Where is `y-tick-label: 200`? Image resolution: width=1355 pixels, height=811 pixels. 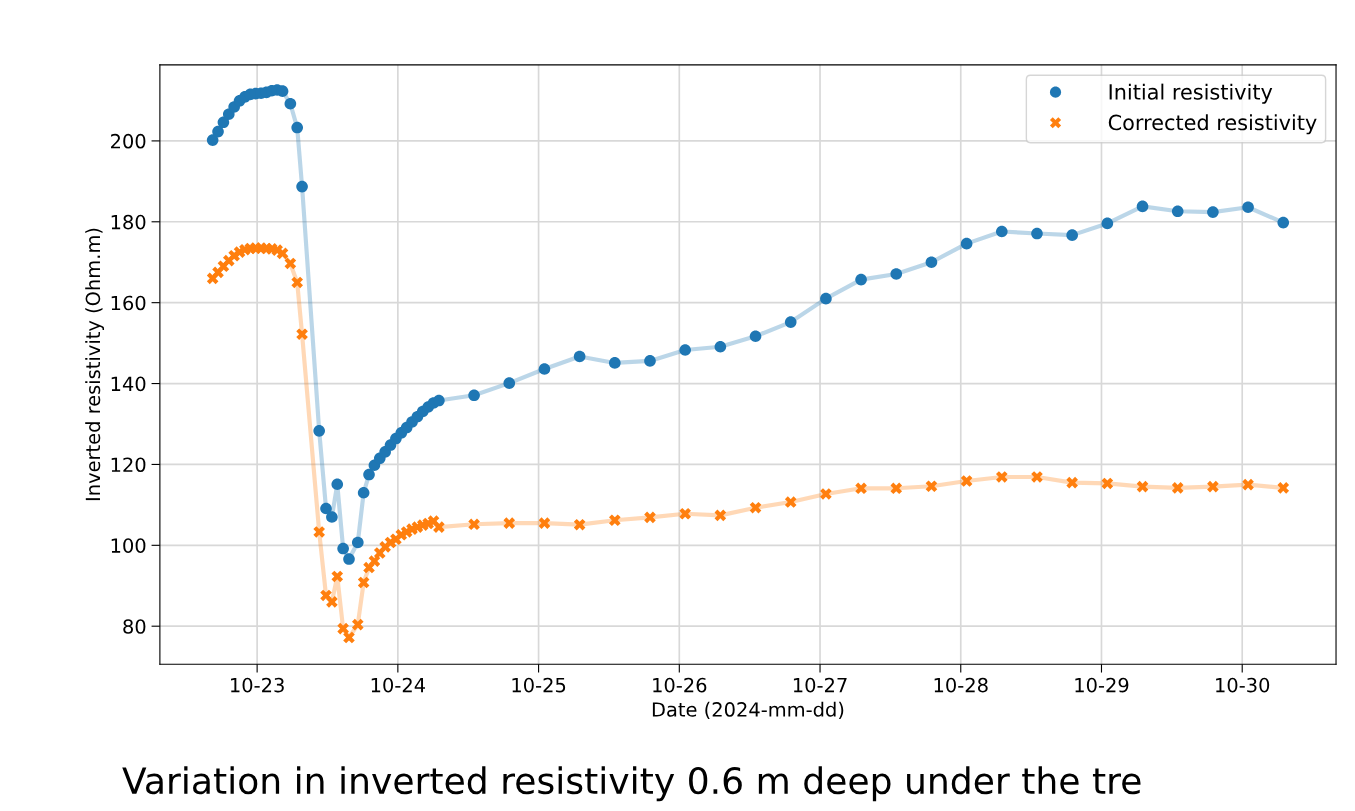 y-tick-label: 200 is located at coordinates (128, 141).